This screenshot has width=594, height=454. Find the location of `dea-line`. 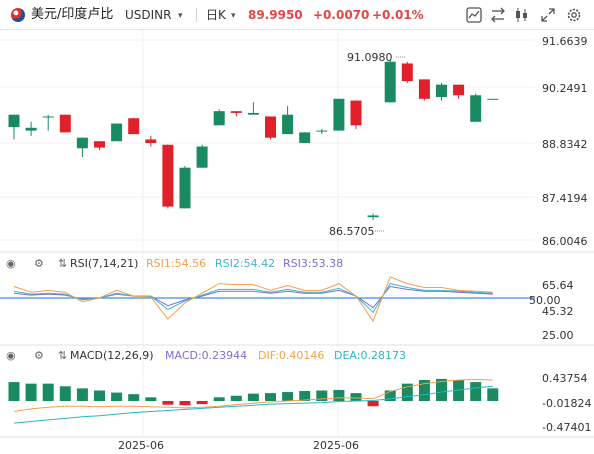

dea-line is located at coordinates (253, 404).